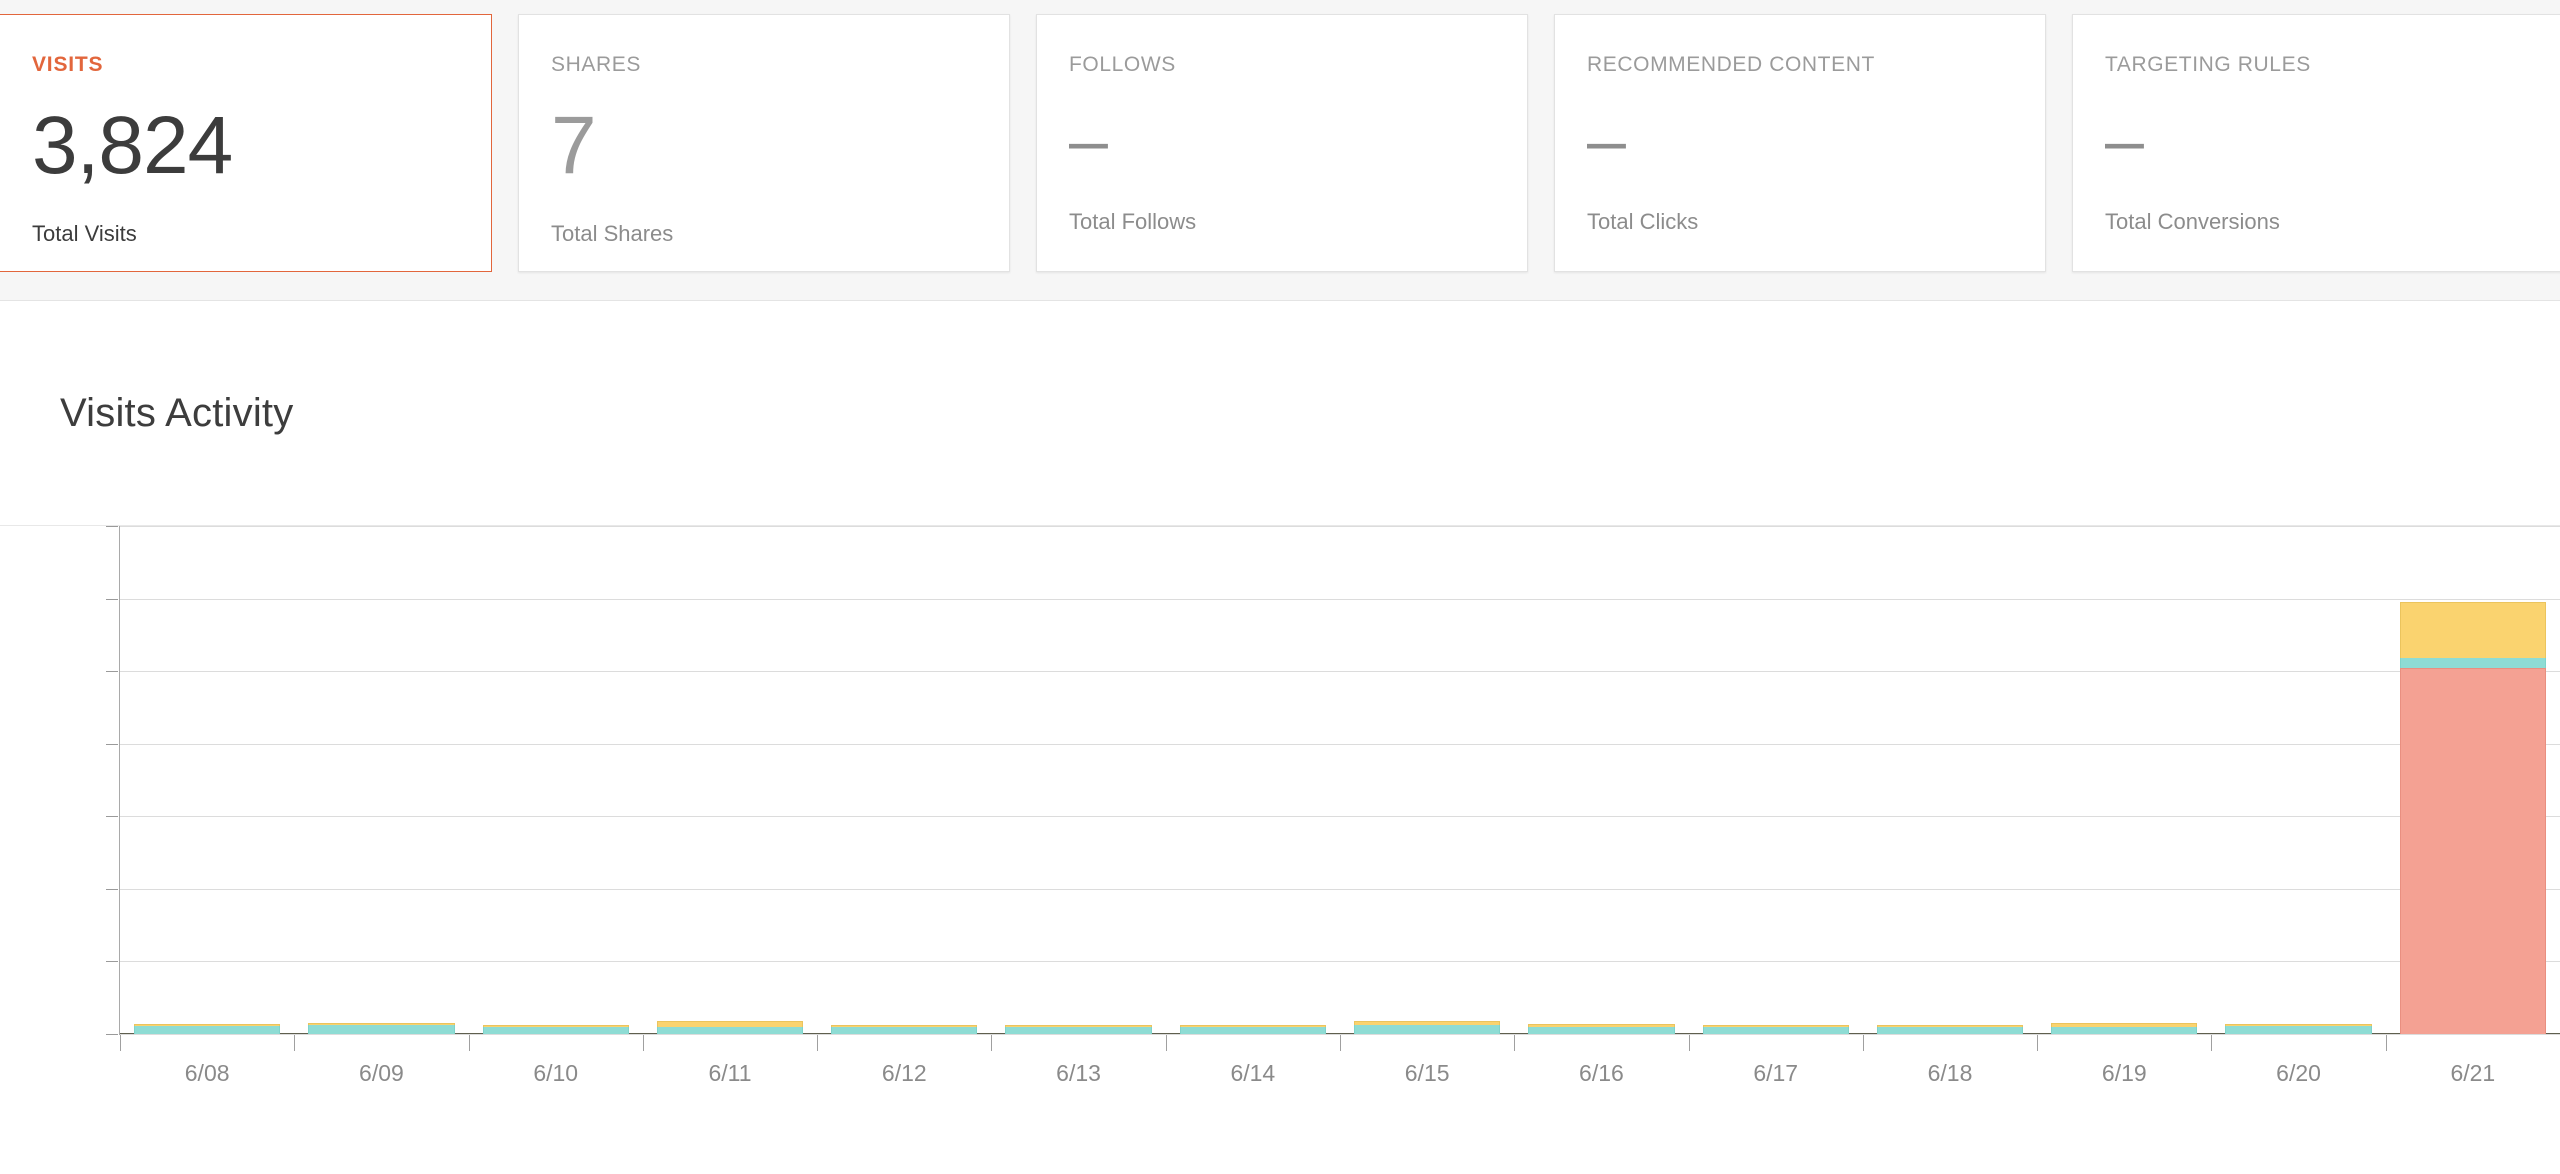 Image resolution: width=2560 pixels, height=1174 pixels. I want to click on kpi-card-follows: FOLLOWS – Total Follows, so click(1282, 143).